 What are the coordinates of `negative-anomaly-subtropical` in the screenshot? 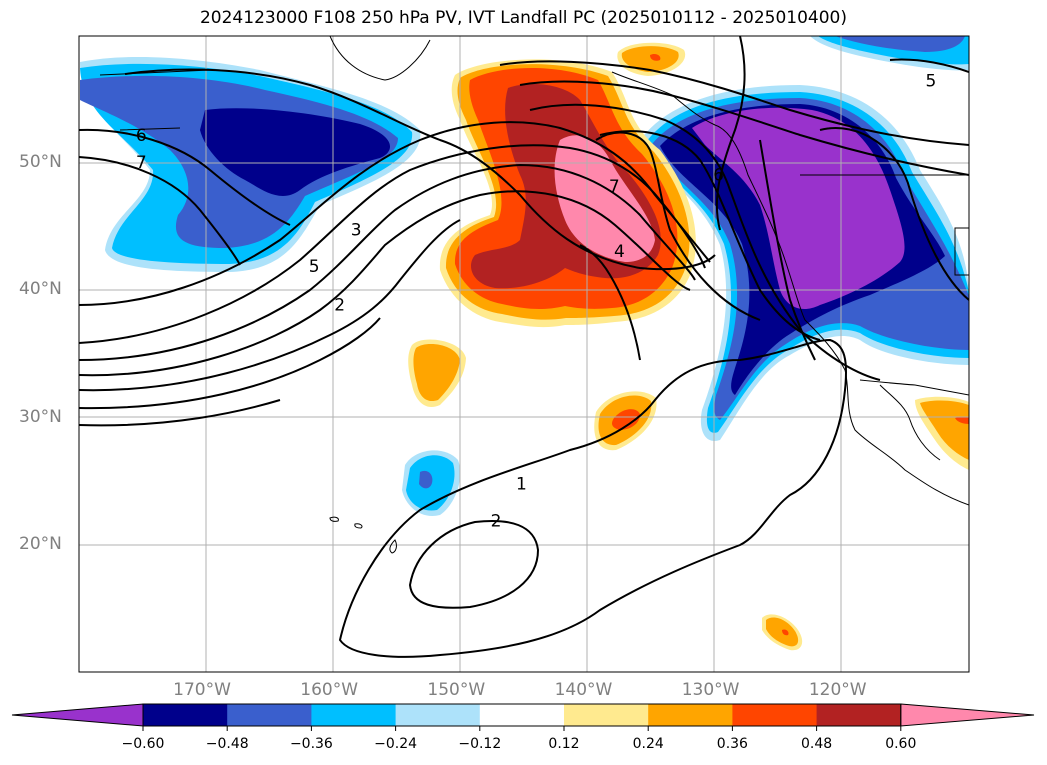 It's located at (431, 483).